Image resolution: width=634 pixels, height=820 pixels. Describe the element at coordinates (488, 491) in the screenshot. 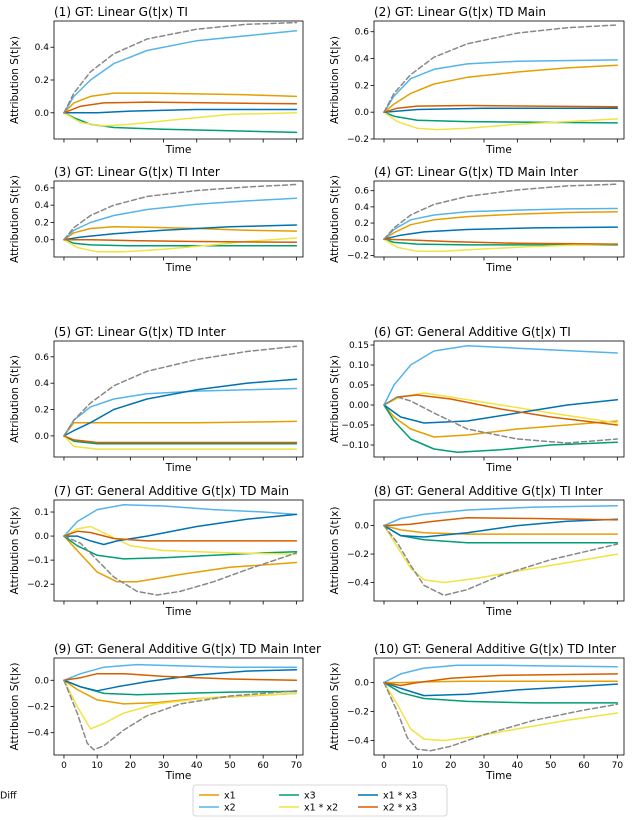

I see `subplot-title: (8) GT: General Additive G(t|x) TI Inter` at that location.